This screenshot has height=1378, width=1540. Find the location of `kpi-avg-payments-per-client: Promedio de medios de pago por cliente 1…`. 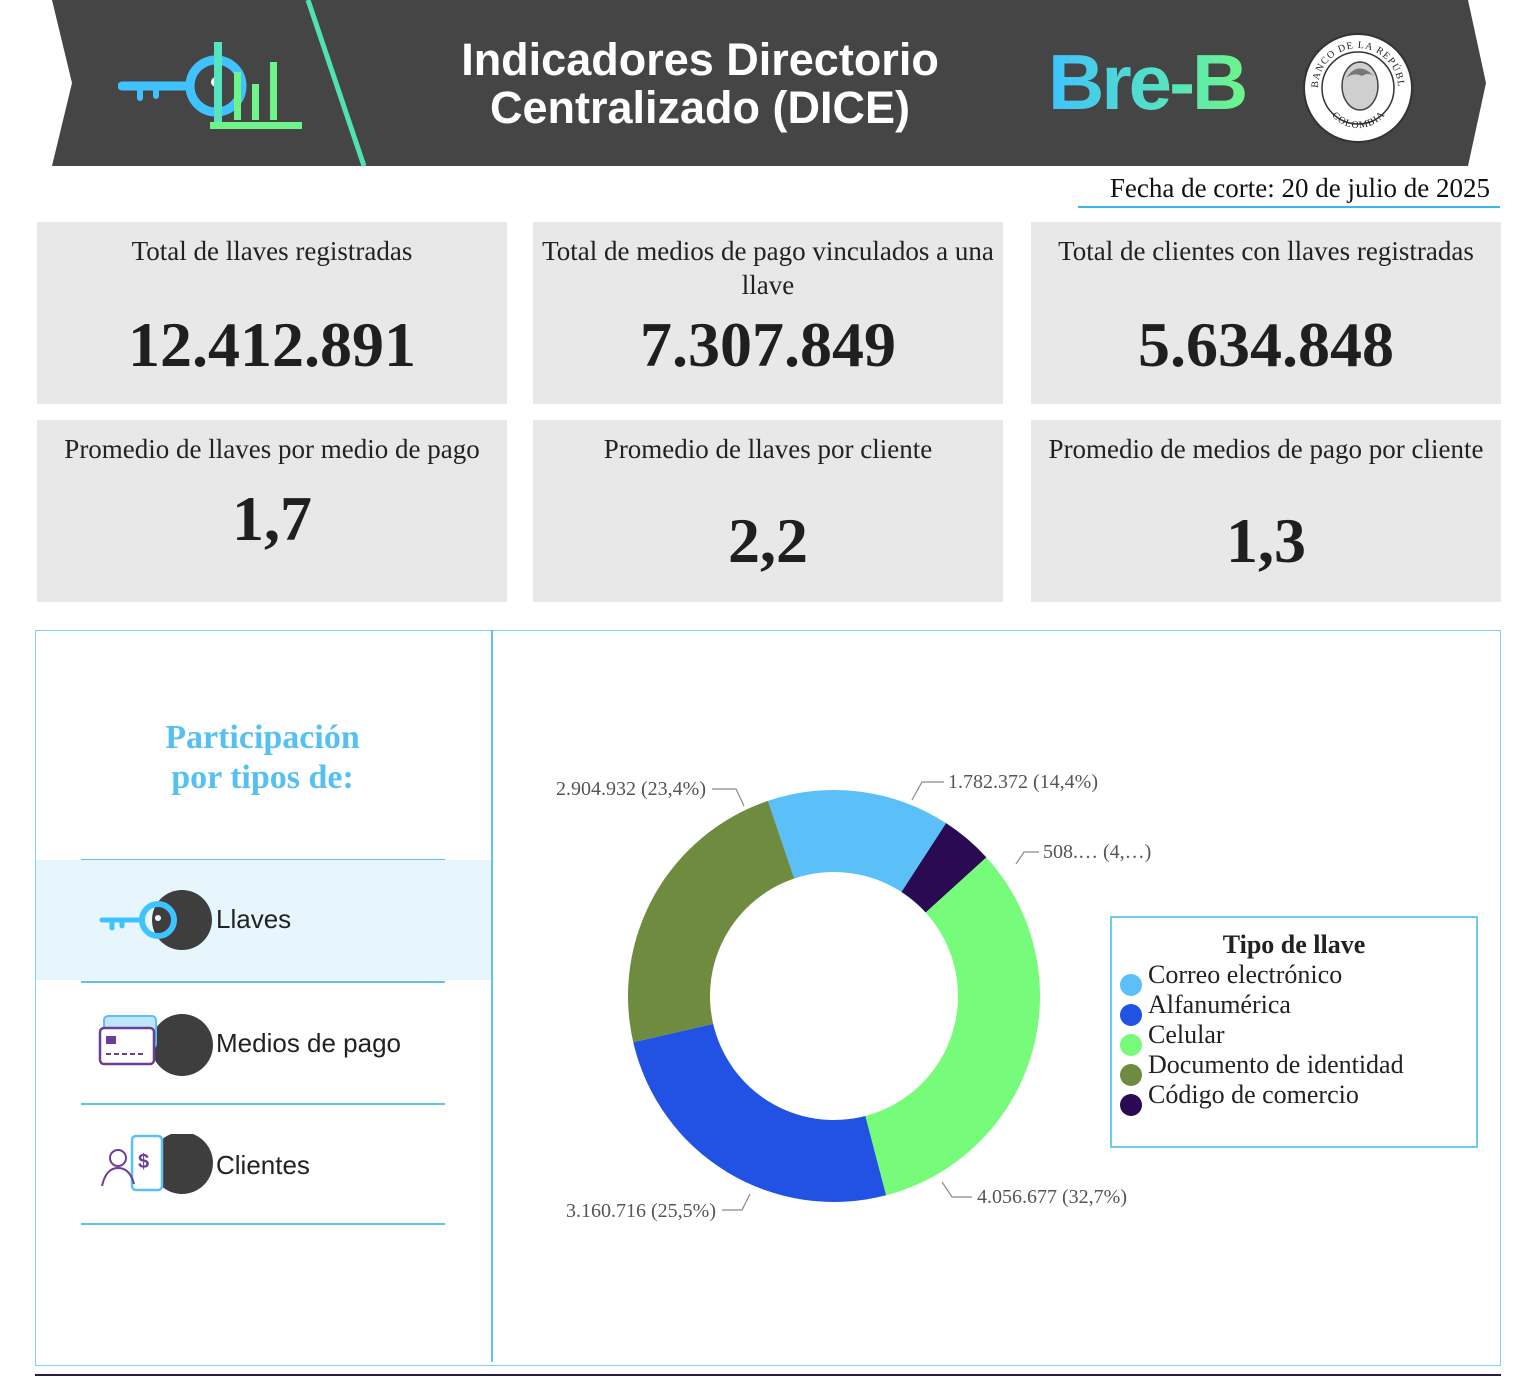

kpi-avg-payments-per-client: Promedio de medios de pago por cliente 1… is located at coordinates (1266, 511).